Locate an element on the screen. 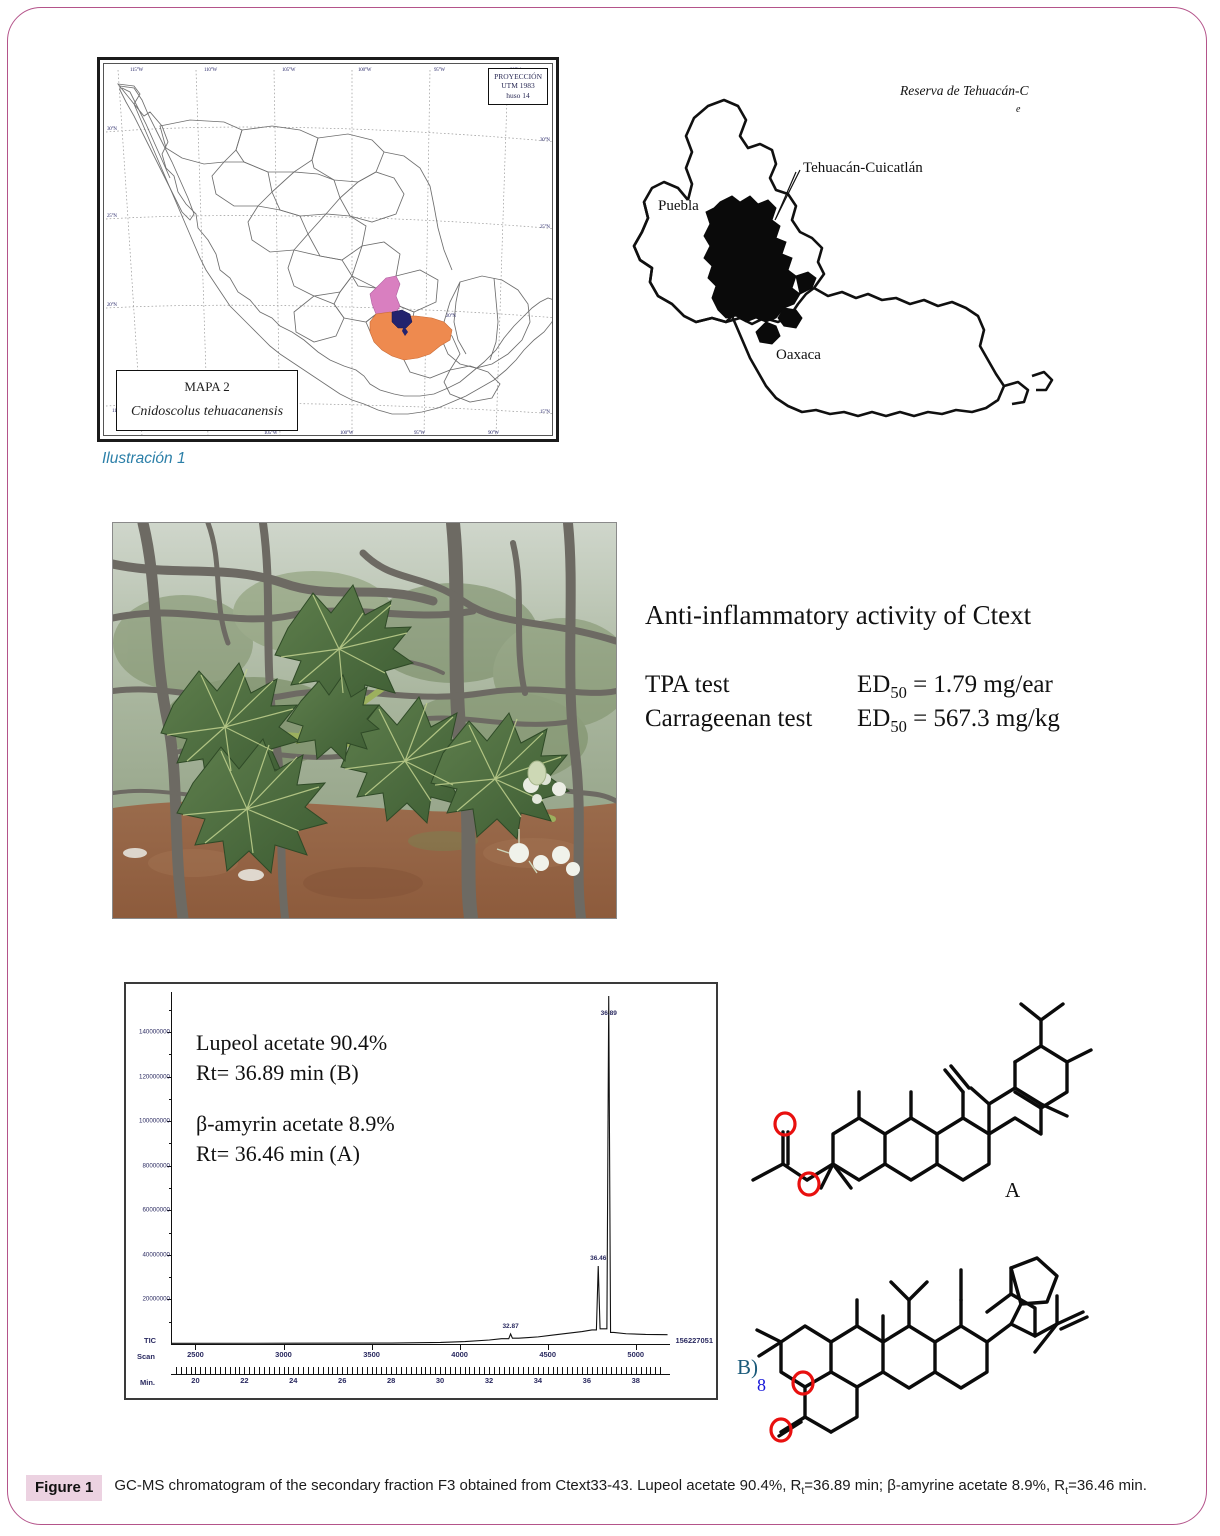 Image resolution: width=1220 pixels, height=1536 pixels. peak-label: 32.87 is located at coordinates (510, 1326).